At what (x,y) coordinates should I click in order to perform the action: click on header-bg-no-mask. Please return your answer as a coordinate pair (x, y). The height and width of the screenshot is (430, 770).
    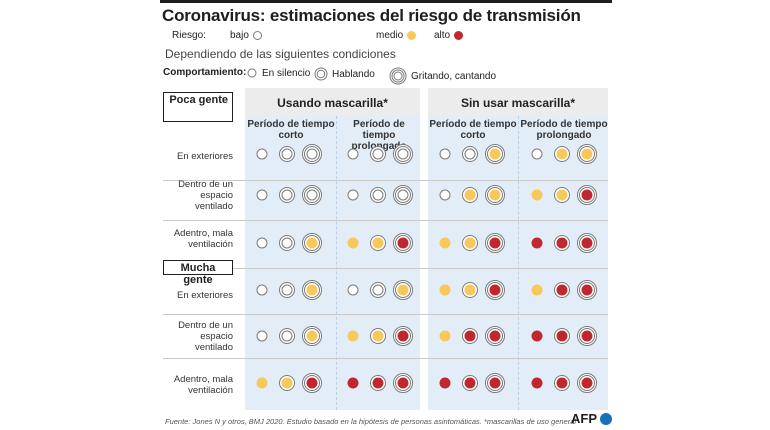
    Looking at the image, I should click on (518, 102).